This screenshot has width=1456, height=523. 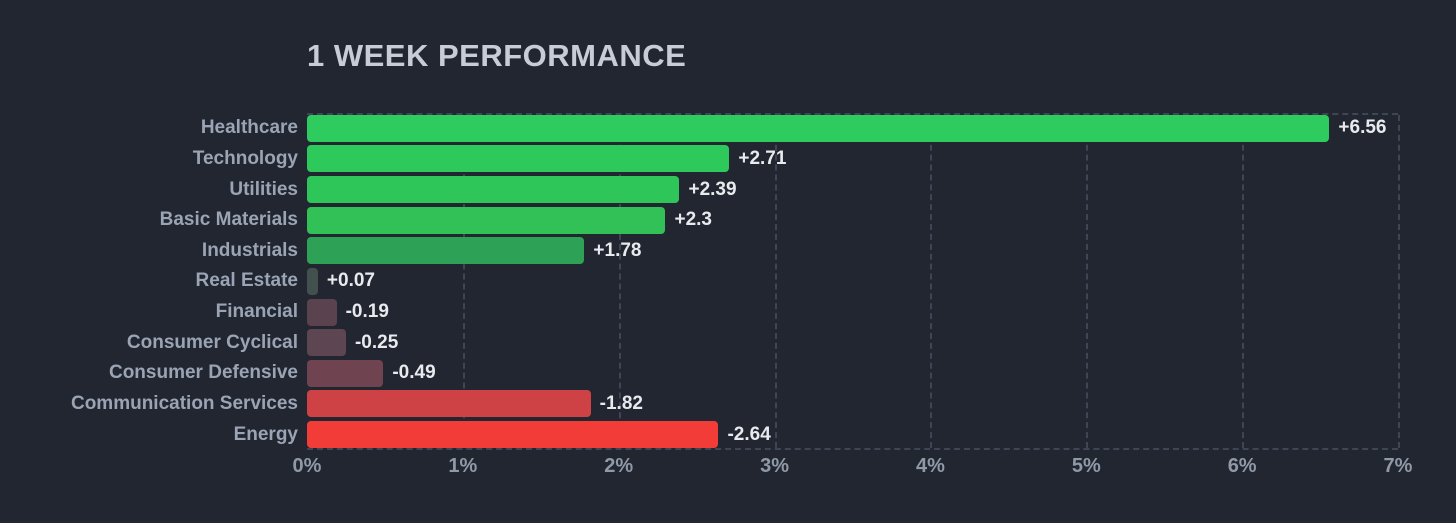 I want to click on x-tick-label: 5%, so click(x=1086, y=466).